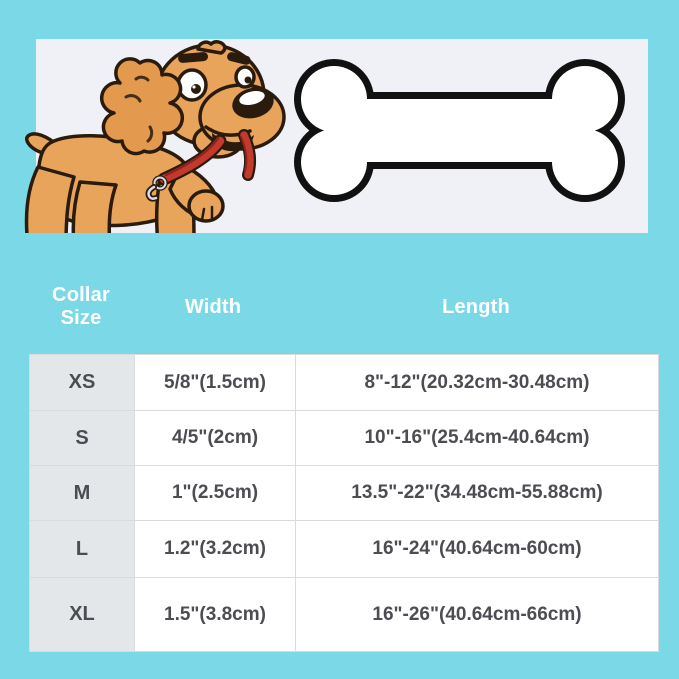 The image size is (679, 679). What do you see at coordinates (344, 307) in the screenshot?
I see `table-header-row: Collar Size Width Length` at bounding box center [344, 307].